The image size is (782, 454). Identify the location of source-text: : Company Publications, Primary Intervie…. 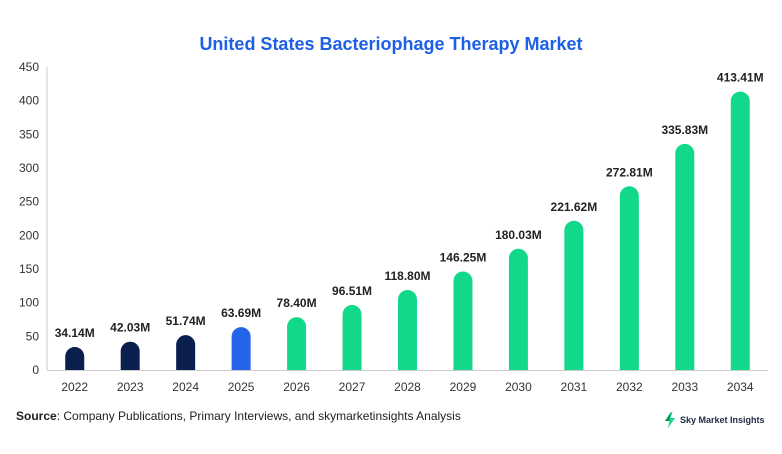
(258, 416).